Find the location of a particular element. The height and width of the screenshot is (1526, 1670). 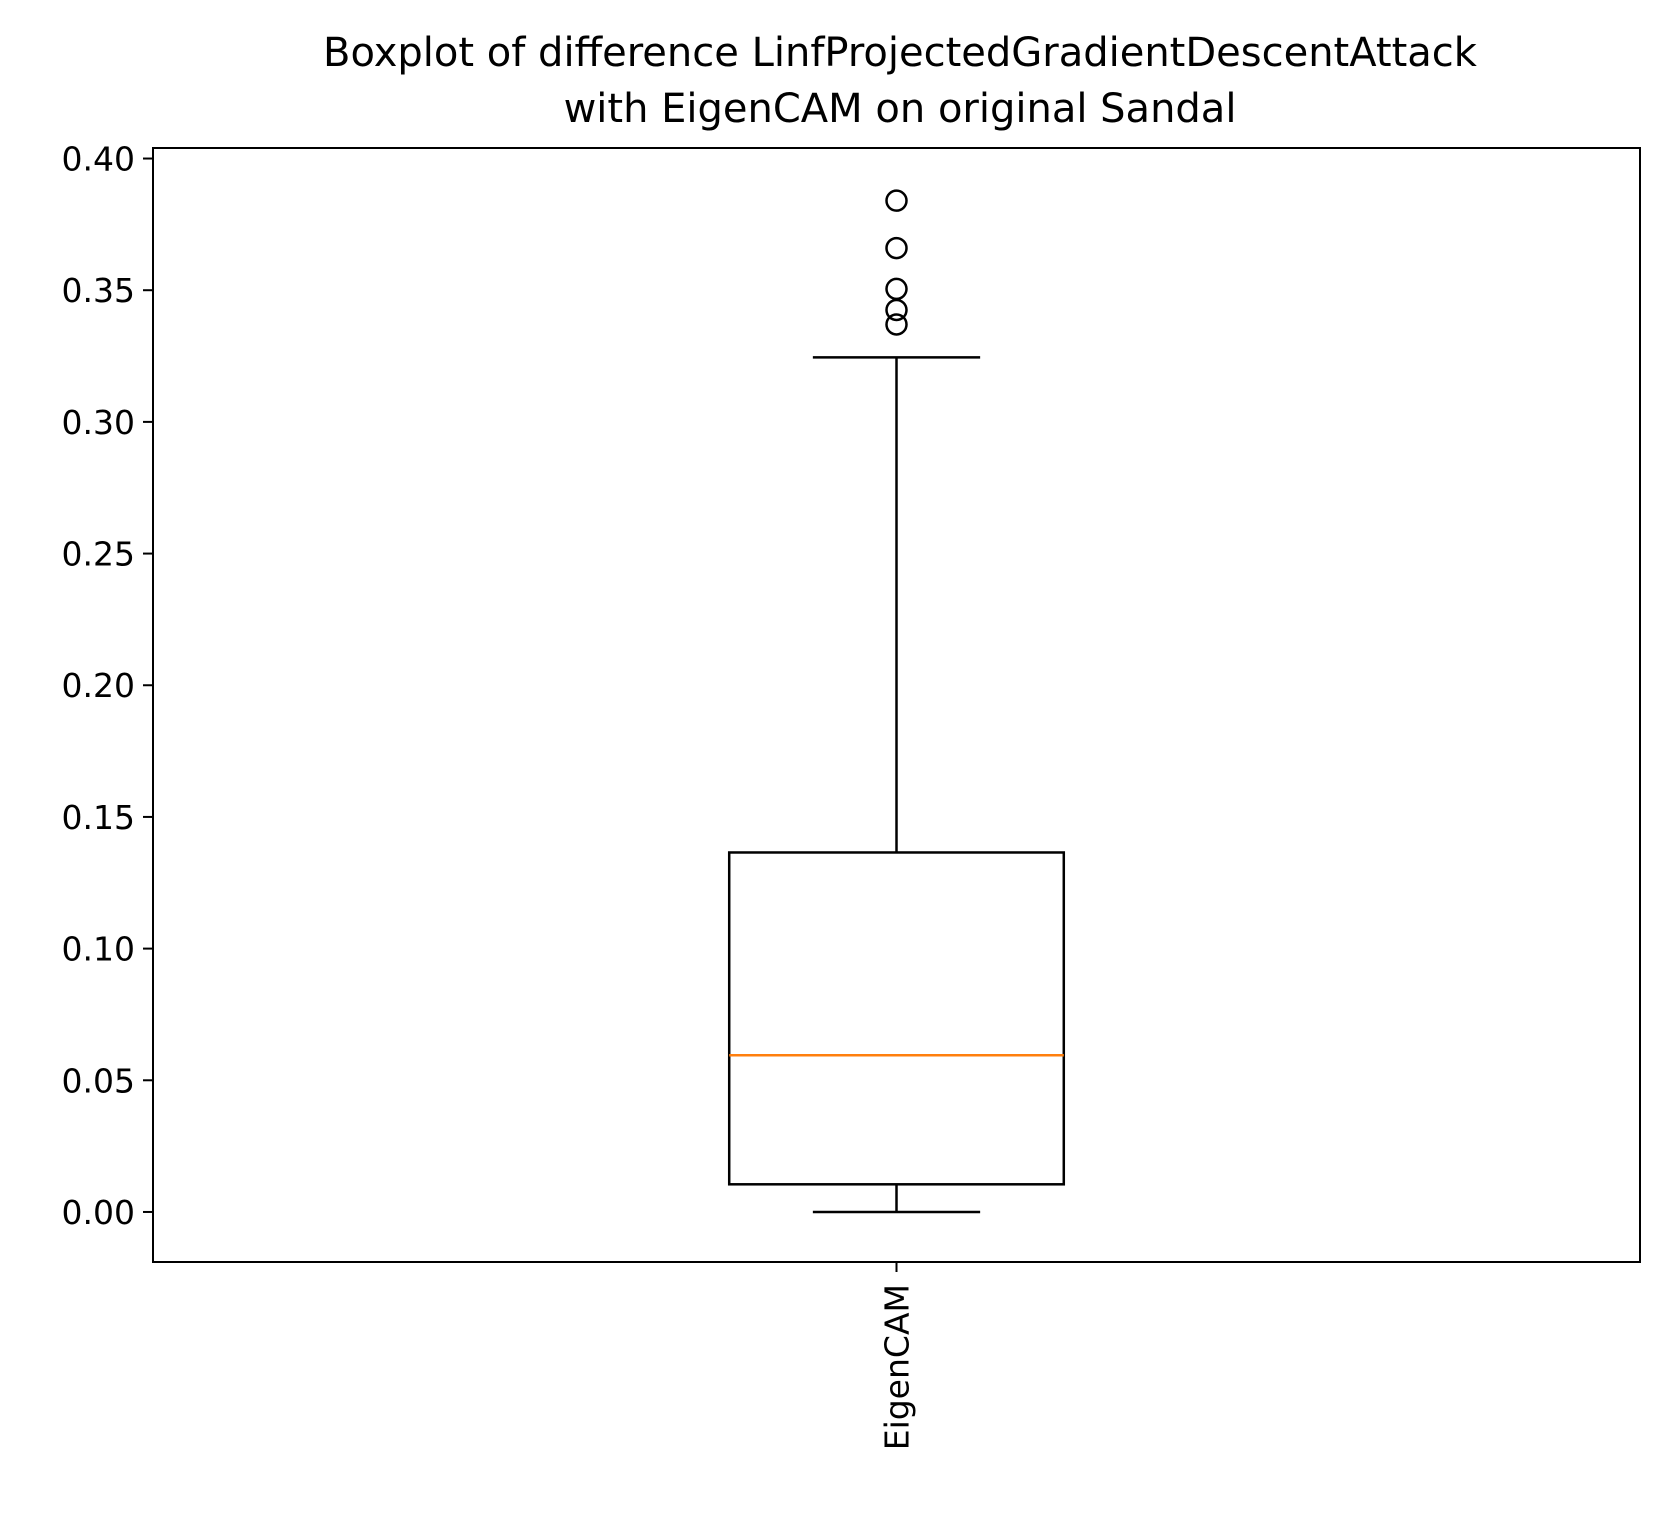

chart-title-line-2: with EigenCAM on original Sandal is located at coordinates (900, 109).